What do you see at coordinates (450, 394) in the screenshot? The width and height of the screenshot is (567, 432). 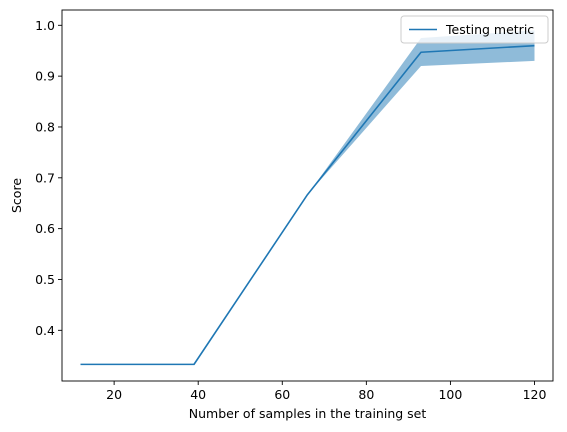 I see `x-tick-label: 100` at bounding box center [450, 394].